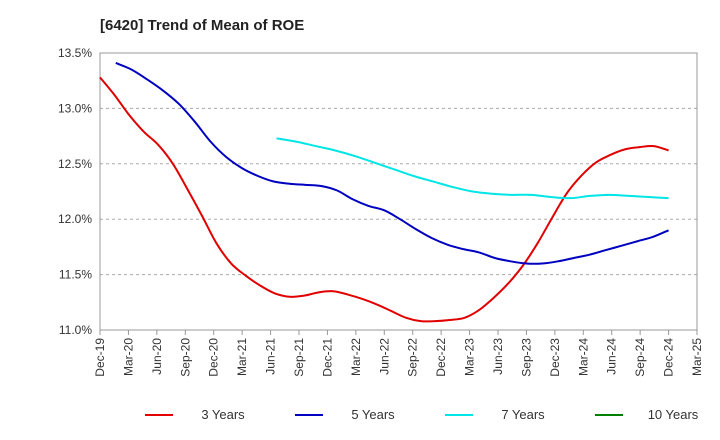 This screenshot has width=720, height=440. What do you see at coordinates (612, 356) in the screenshot?
I see `x-tick-label: Jun-24` at bounding box center [612, 356].